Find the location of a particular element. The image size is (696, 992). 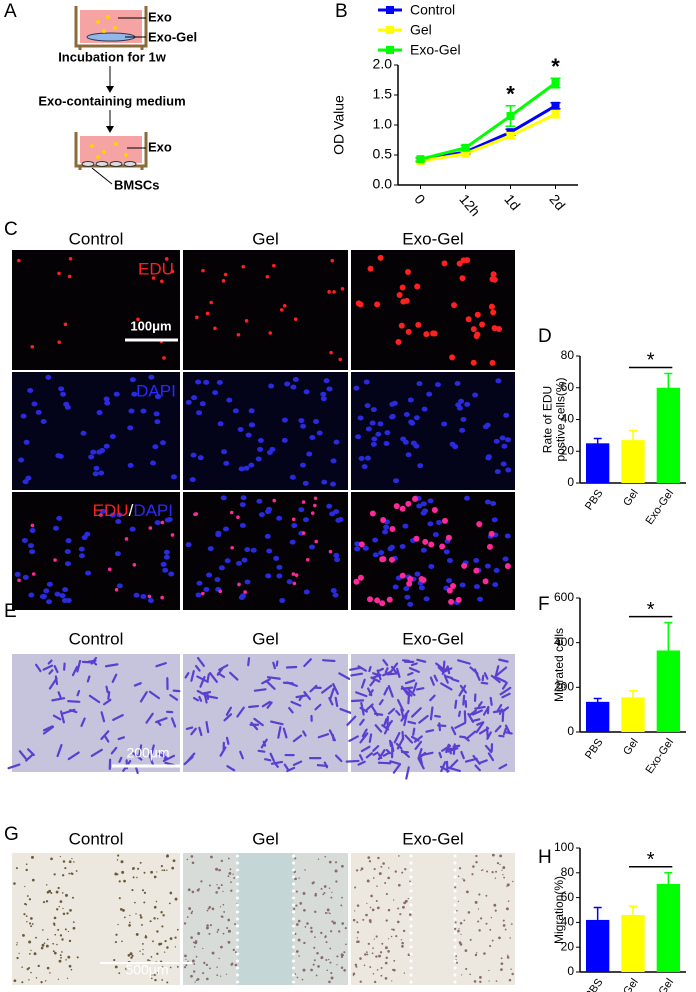

bar is located at coordinates (668, 435).